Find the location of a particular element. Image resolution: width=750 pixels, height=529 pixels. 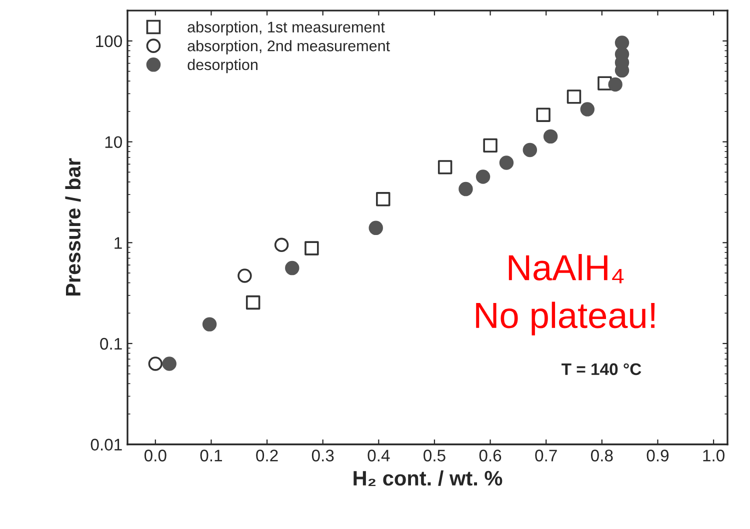

annotation: No plateau! is located at coordinates (565, 319).